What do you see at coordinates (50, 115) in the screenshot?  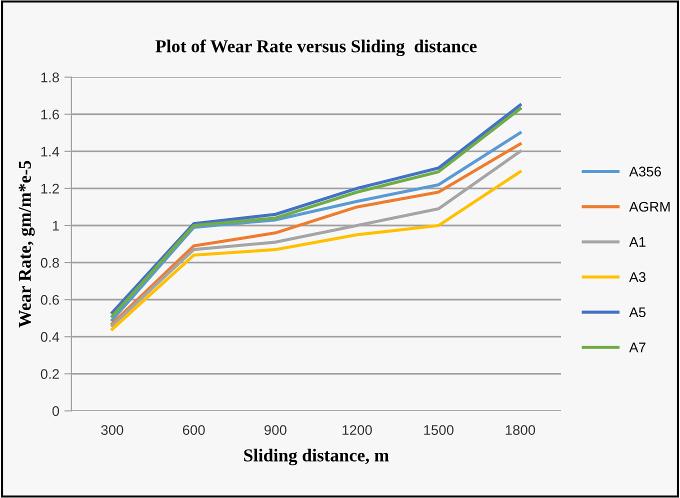 I see `y-tick-label: 1.6` at bounding box center [50, 115].